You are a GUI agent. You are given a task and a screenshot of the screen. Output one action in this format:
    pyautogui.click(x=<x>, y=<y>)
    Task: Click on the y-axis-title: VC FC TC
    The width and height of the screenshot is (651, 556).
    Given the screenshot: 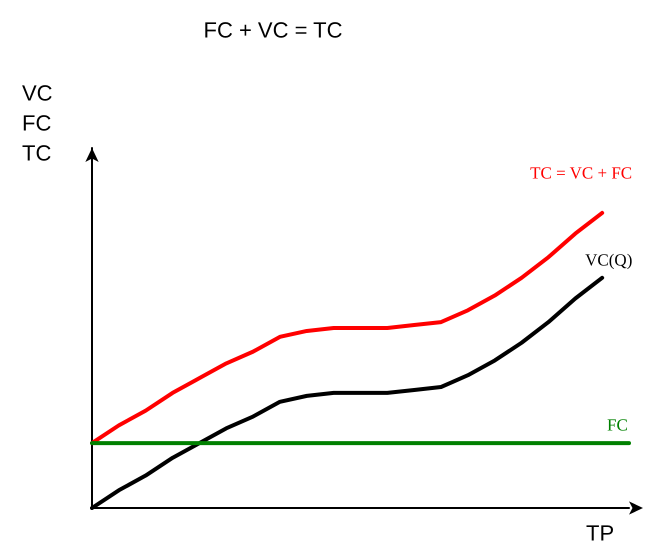 What is the action you would take?
    pyautogui.click(x=37, y=123)
    